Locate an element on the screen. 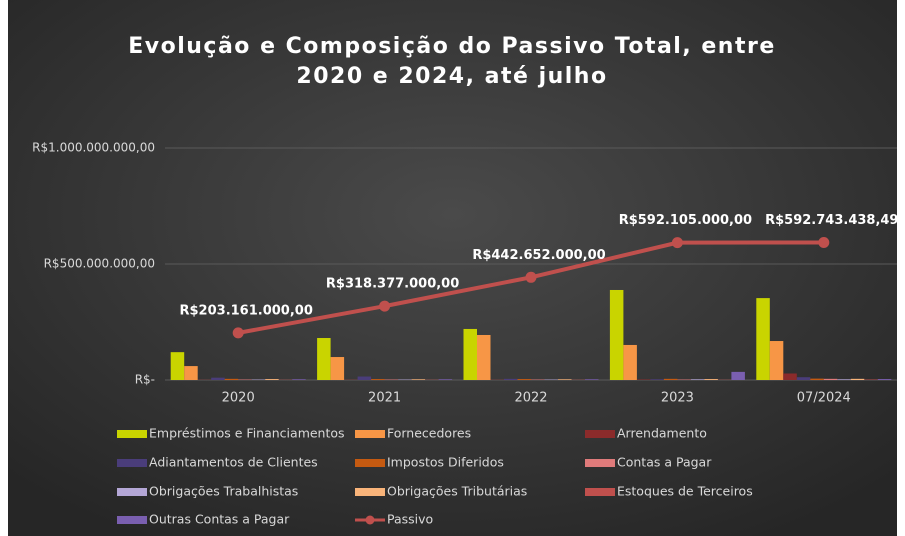  legend-label: Passivo is located at coordinates (410, 519).